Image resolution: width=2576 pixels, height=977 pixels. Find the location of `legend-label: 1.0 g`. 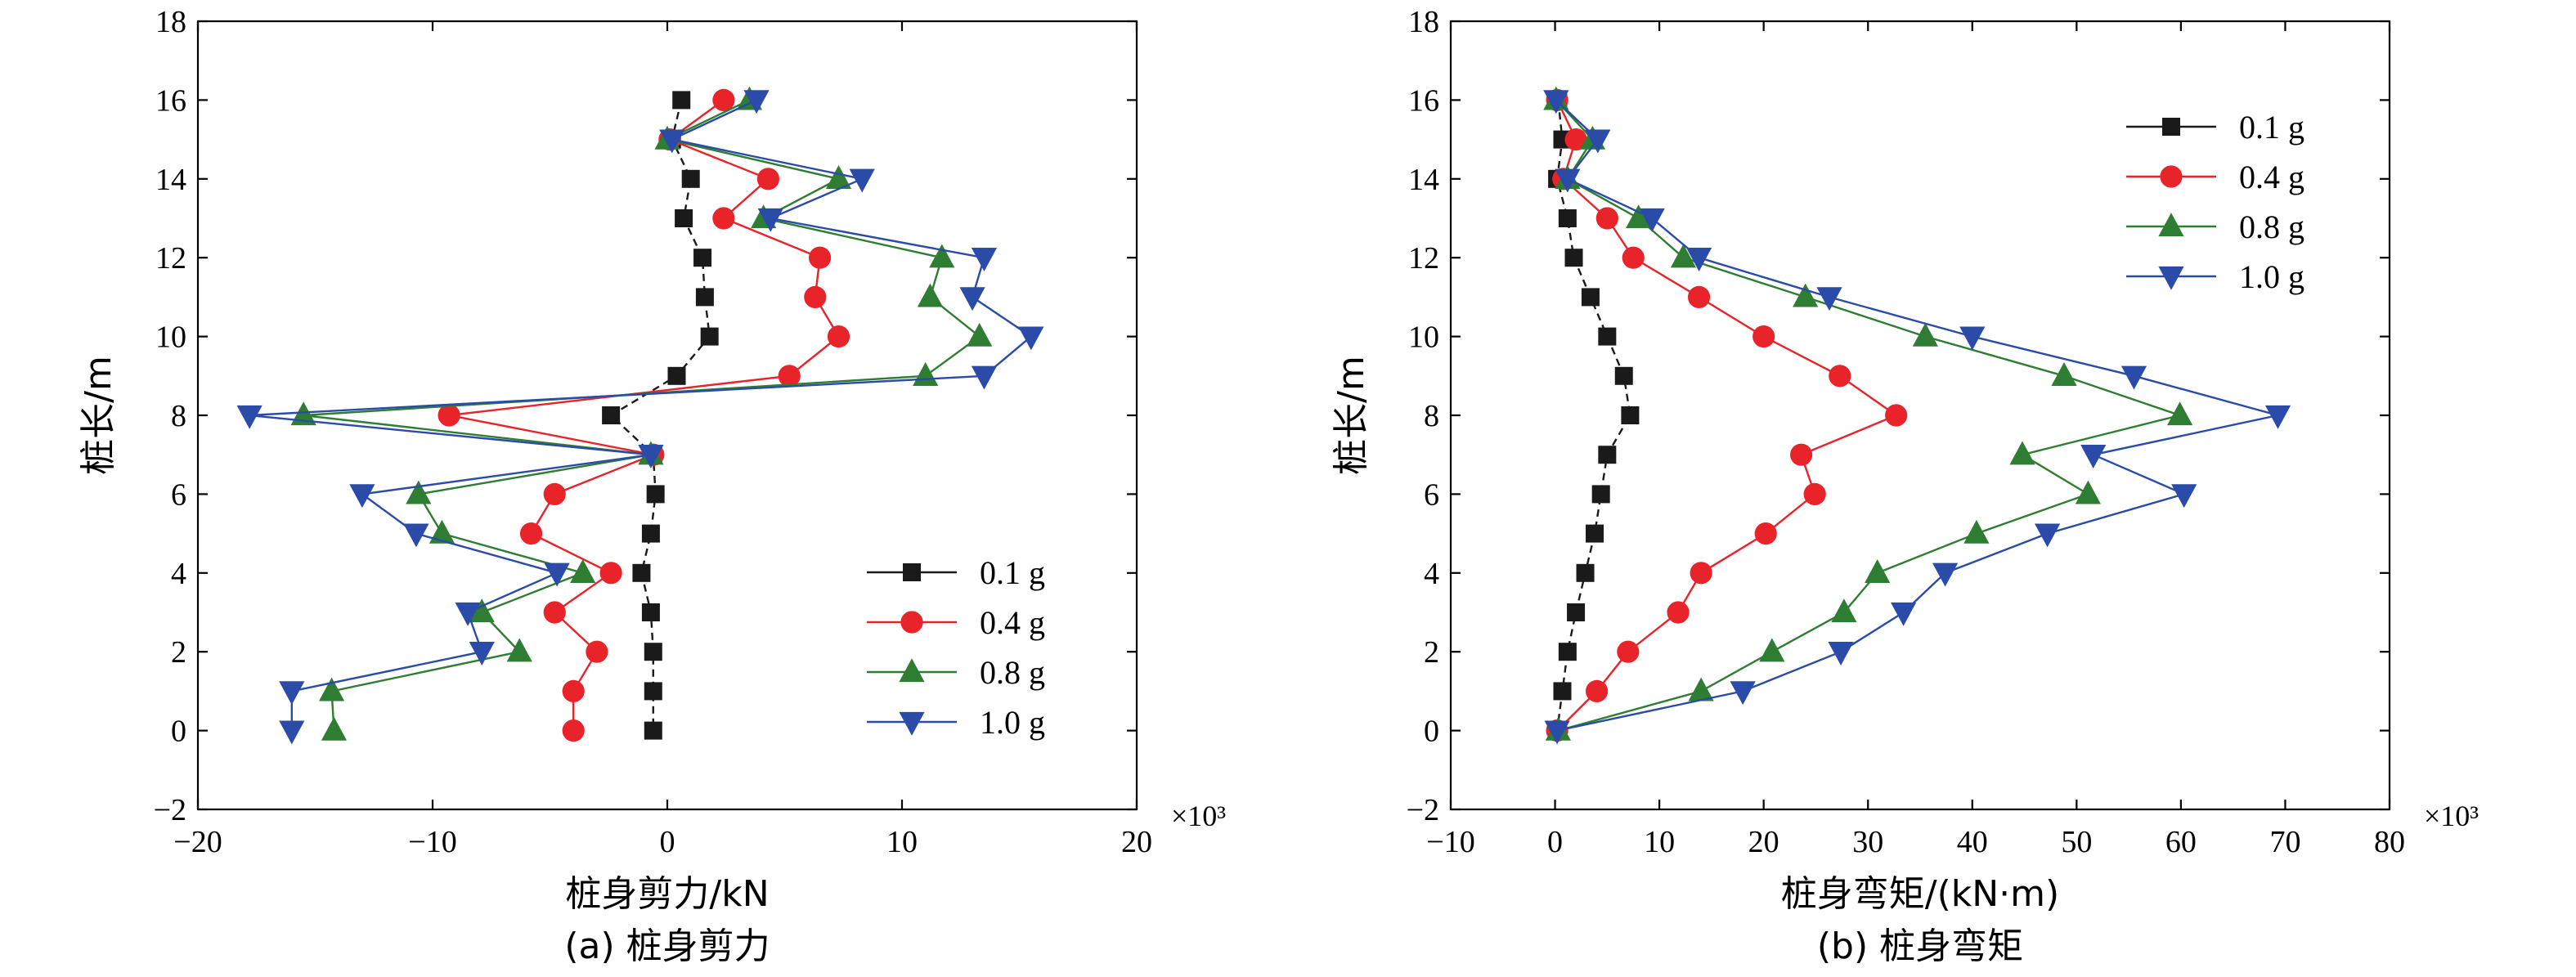

legend-label: 1.0 g is located at coordinates (2271, 276).